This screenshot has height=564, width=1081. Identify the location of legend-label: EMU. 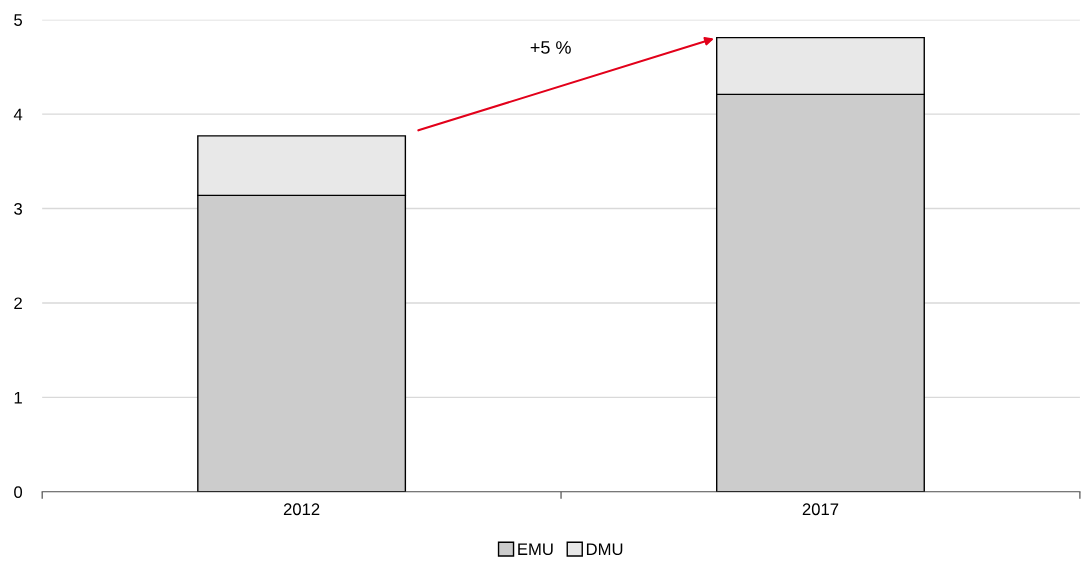
(535, 549).